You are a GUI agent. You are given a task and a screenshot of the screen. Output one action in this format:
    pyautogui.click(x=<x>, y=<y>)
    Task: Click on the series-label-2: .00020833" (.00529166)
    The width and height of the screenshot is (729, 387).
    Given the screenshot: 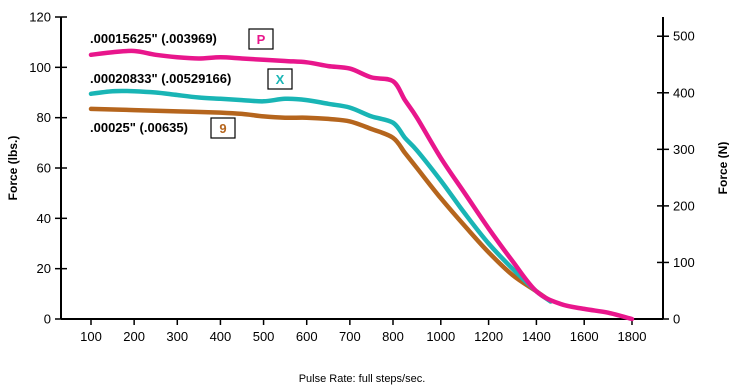 What is the action you would take?
    pyautogui.click(x=160, y=78)
    